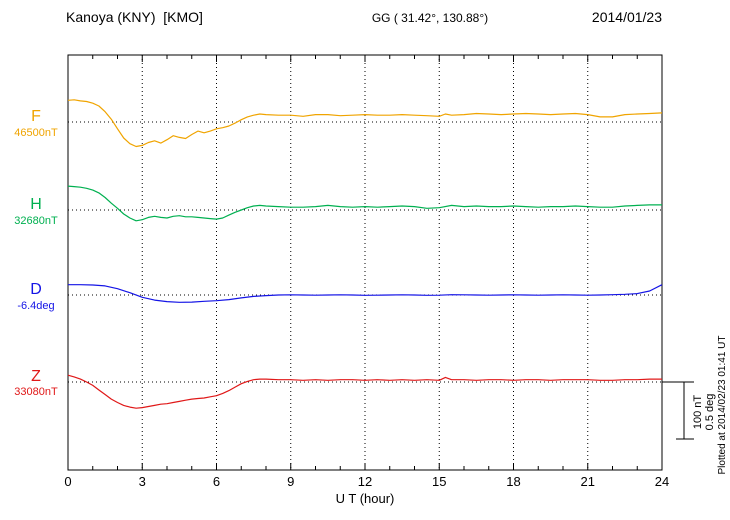 The width and height of the screenshot is (730, 520). I want to click on geographic-coords: GG ( 31.42°, 130.88°), so click(430, 18).